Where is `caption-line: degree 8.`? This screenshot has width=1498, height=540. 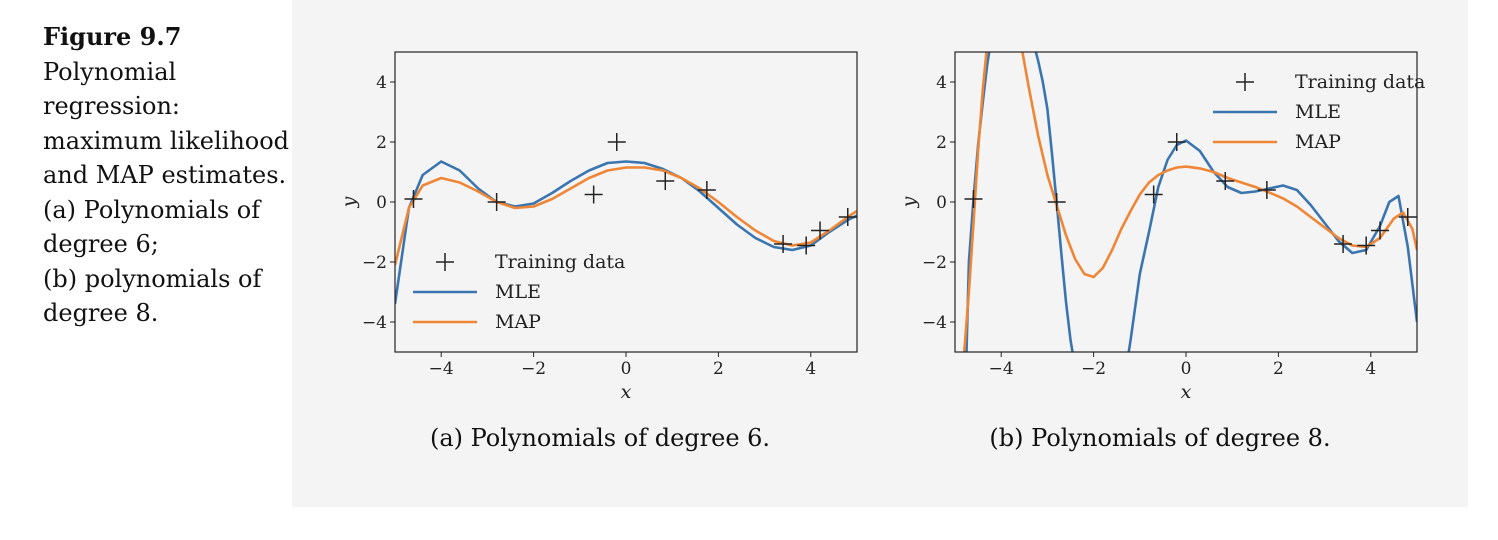 caption-line: degree 8. is located at coordinates (101, 313).